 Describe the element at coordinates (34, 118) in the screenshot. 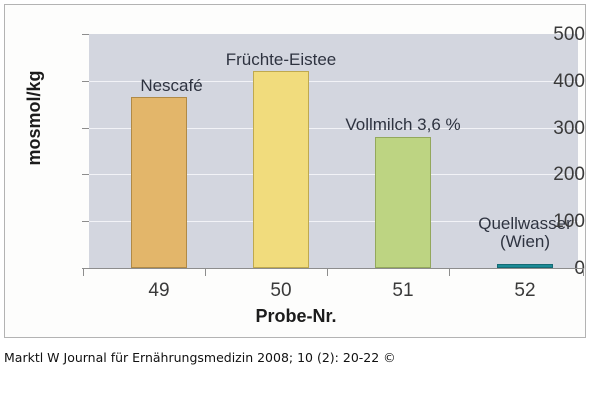

I see `y-axis-title: mosmol/kg` at that location.